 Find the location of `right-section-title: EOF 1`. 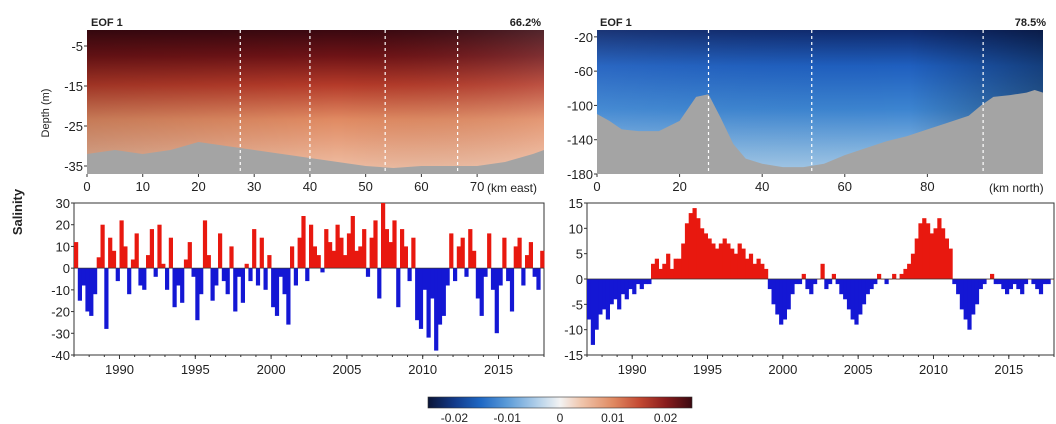

right-section-title: EOF 1 is located at coordinates (616, 23).